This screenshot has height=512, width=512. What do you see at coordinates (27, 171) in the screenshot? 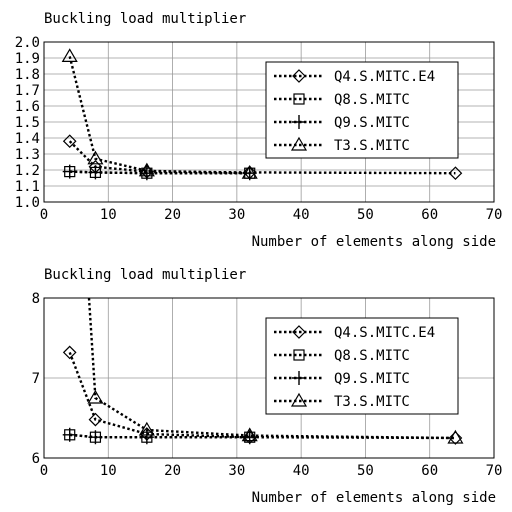
I see `y-tick-label: 1.2` at bounding box center [27, 171].